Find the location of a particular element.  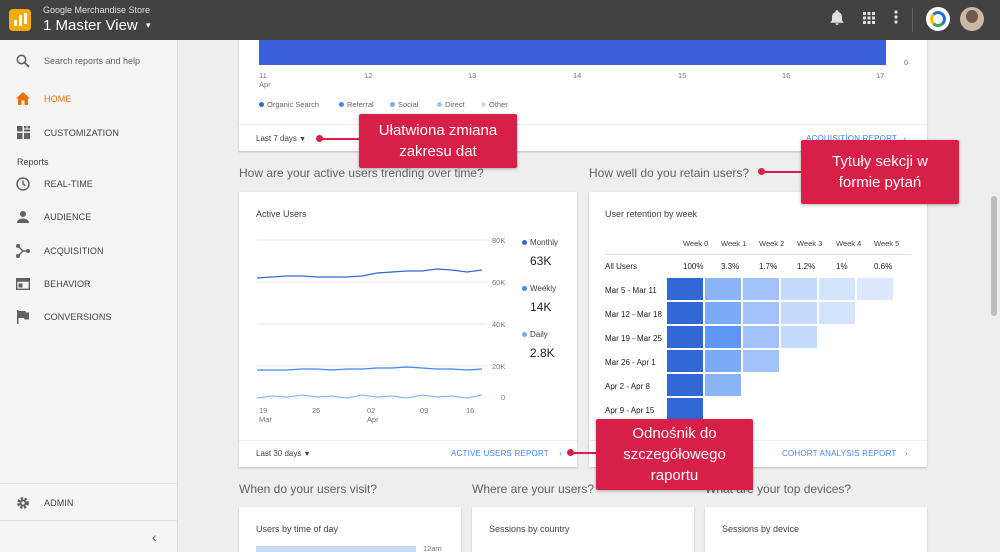

search-reports: Search reports and help is located at coordinates (89, 62).